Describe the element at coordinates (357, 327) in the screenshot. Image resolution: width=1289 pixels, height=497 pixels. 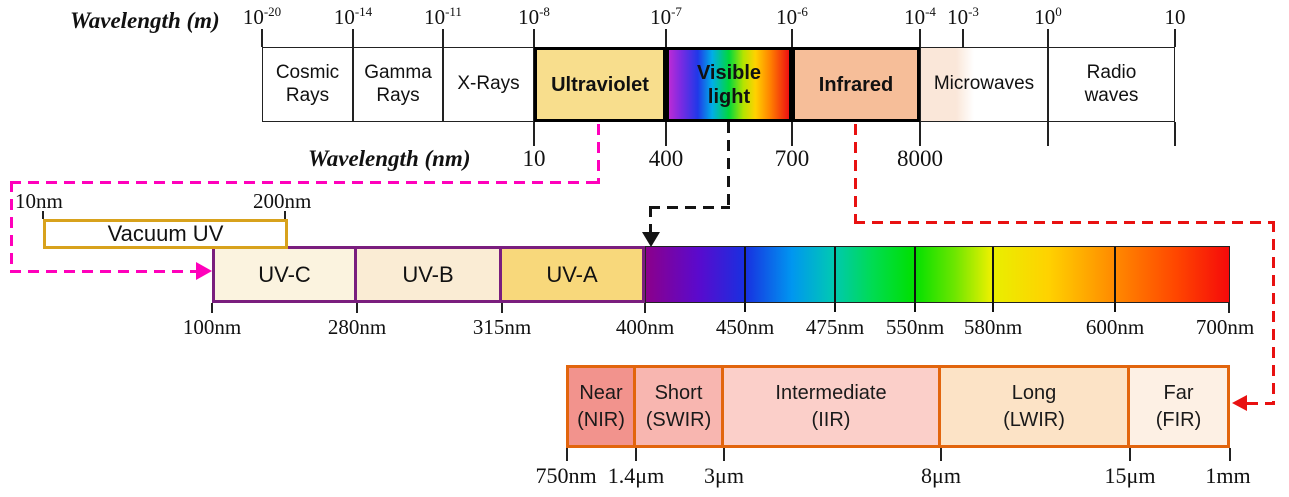
I see `uv-tick-label: 280nm` at that location.